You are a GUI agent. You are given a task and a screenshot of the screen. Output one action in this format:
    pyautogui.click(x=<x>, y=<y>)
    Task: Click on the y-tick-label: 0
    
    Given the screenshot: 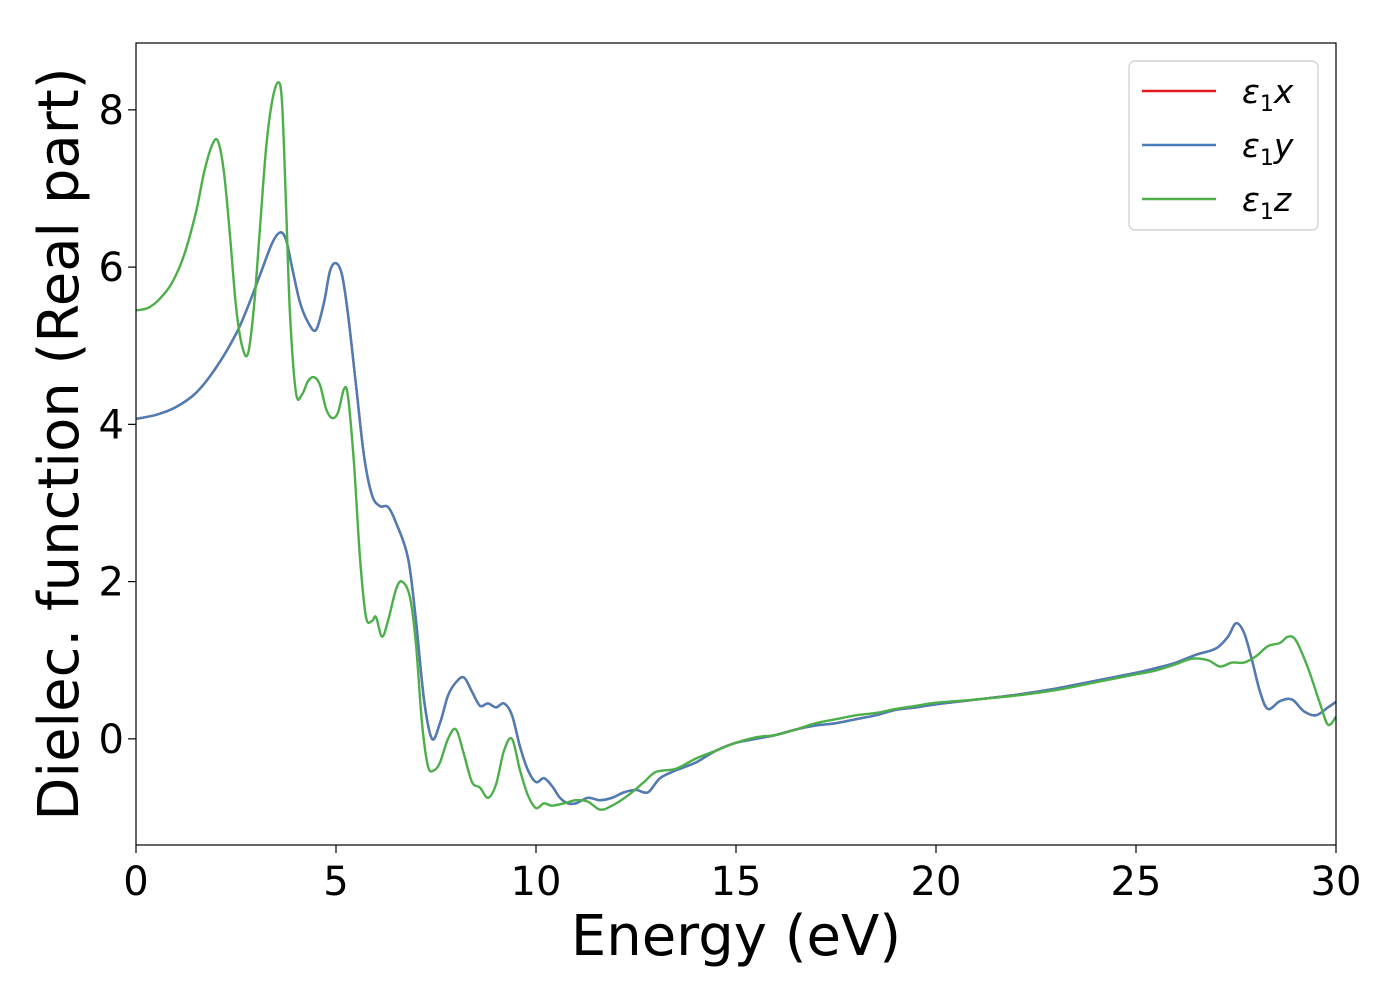 What is the action you would take?
    pyautogui.click(x=111, y=740)
    